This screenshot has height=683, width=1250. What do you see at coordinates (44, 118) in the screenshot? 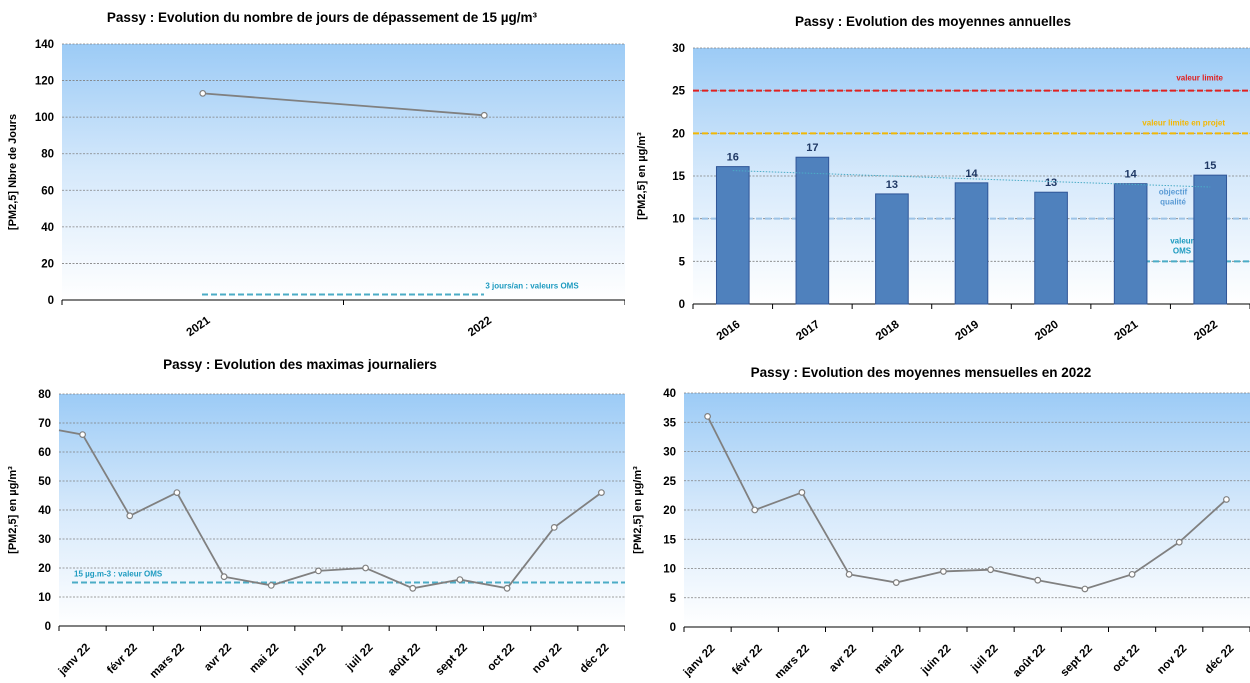
I see `y-tick-label: 100` at bounding box center [44, 118].